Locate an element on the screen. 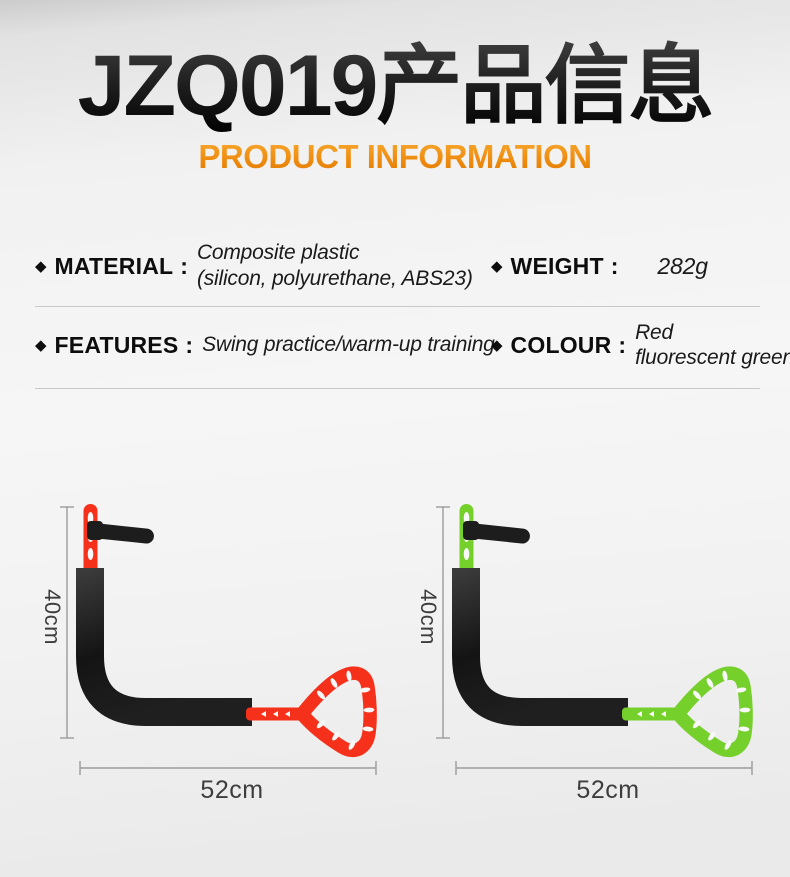  page-subtitle: PRODUCT INFORMATION is located at coordinates (395, 157).